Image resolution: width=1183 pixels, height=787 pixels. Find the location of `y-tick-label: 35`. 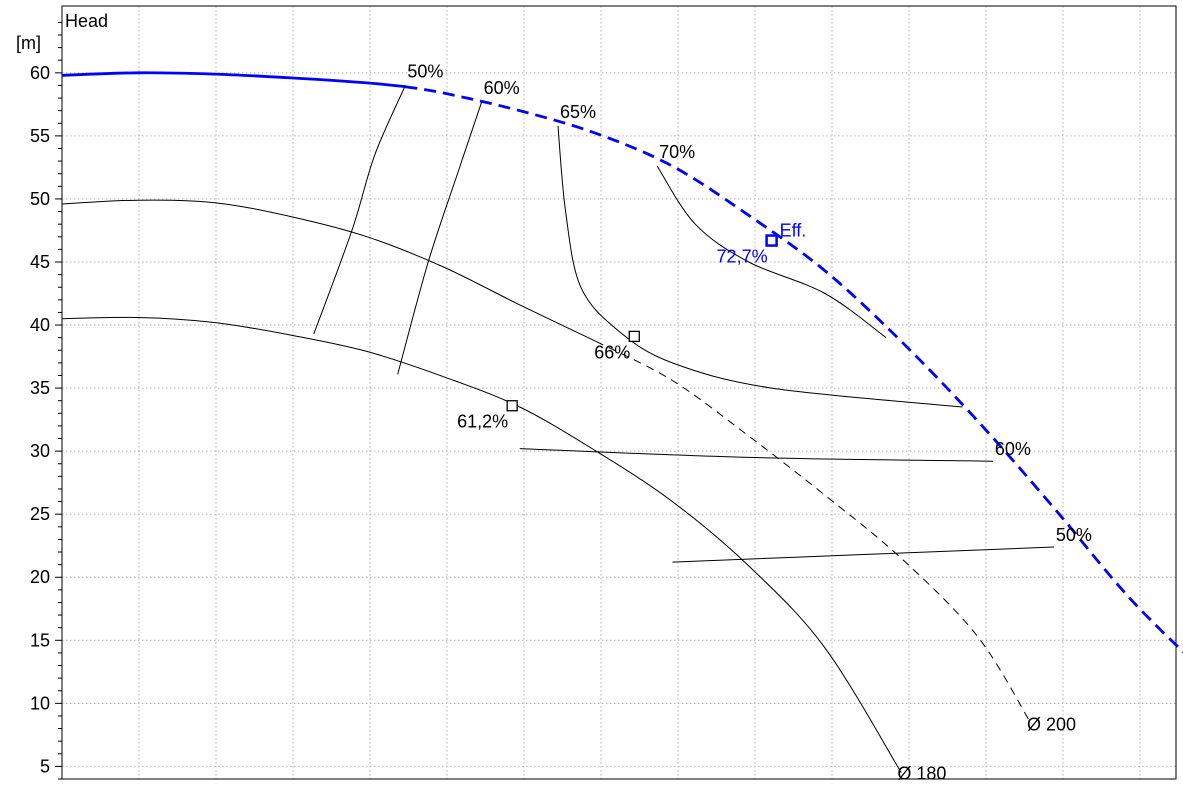

y-tick-label: 35 is located at coordinates (40, 388).